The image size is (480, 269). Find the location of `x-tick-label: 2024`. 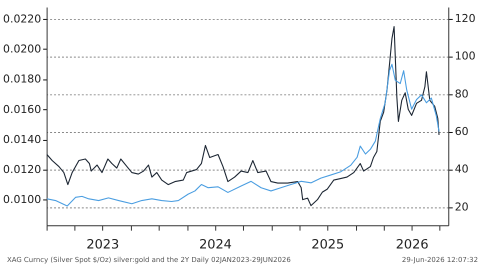

x-tick-label: 2024 is located at coordinates (215, 245).